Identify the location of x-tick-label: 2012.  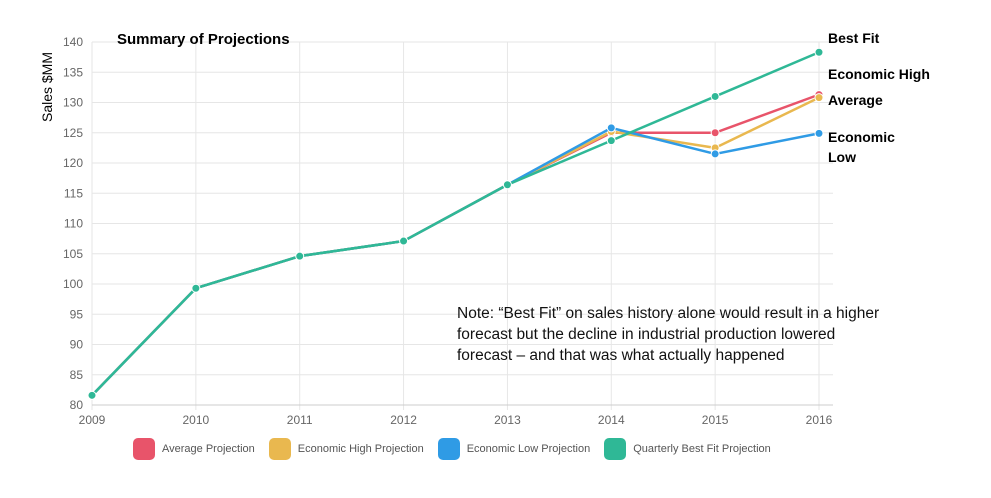
(403, 420).